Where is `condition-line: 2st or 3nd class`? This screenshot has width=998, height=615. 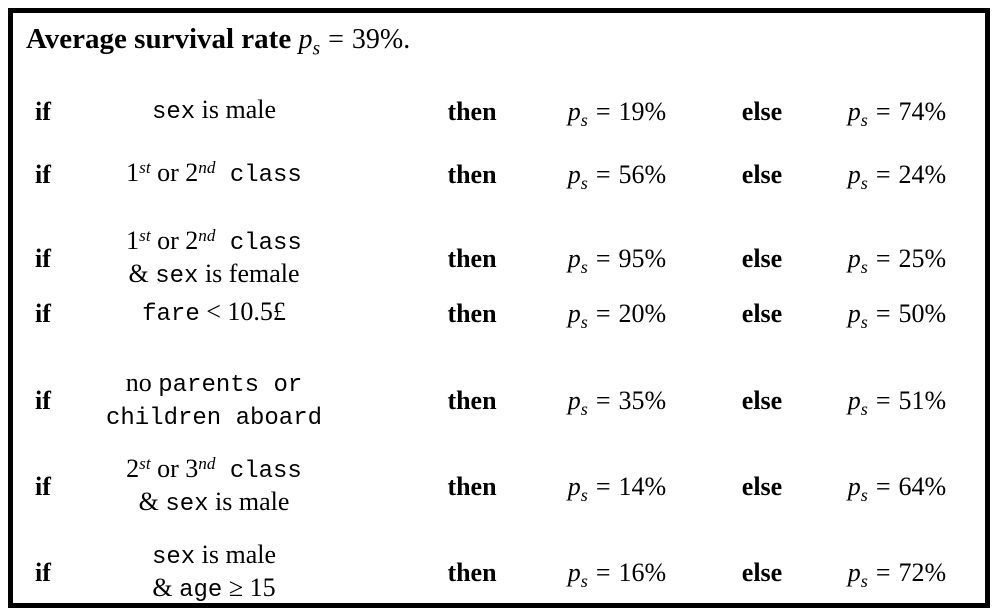
condition-line: 2st or 3nd class is located at coordinates (214, 470).